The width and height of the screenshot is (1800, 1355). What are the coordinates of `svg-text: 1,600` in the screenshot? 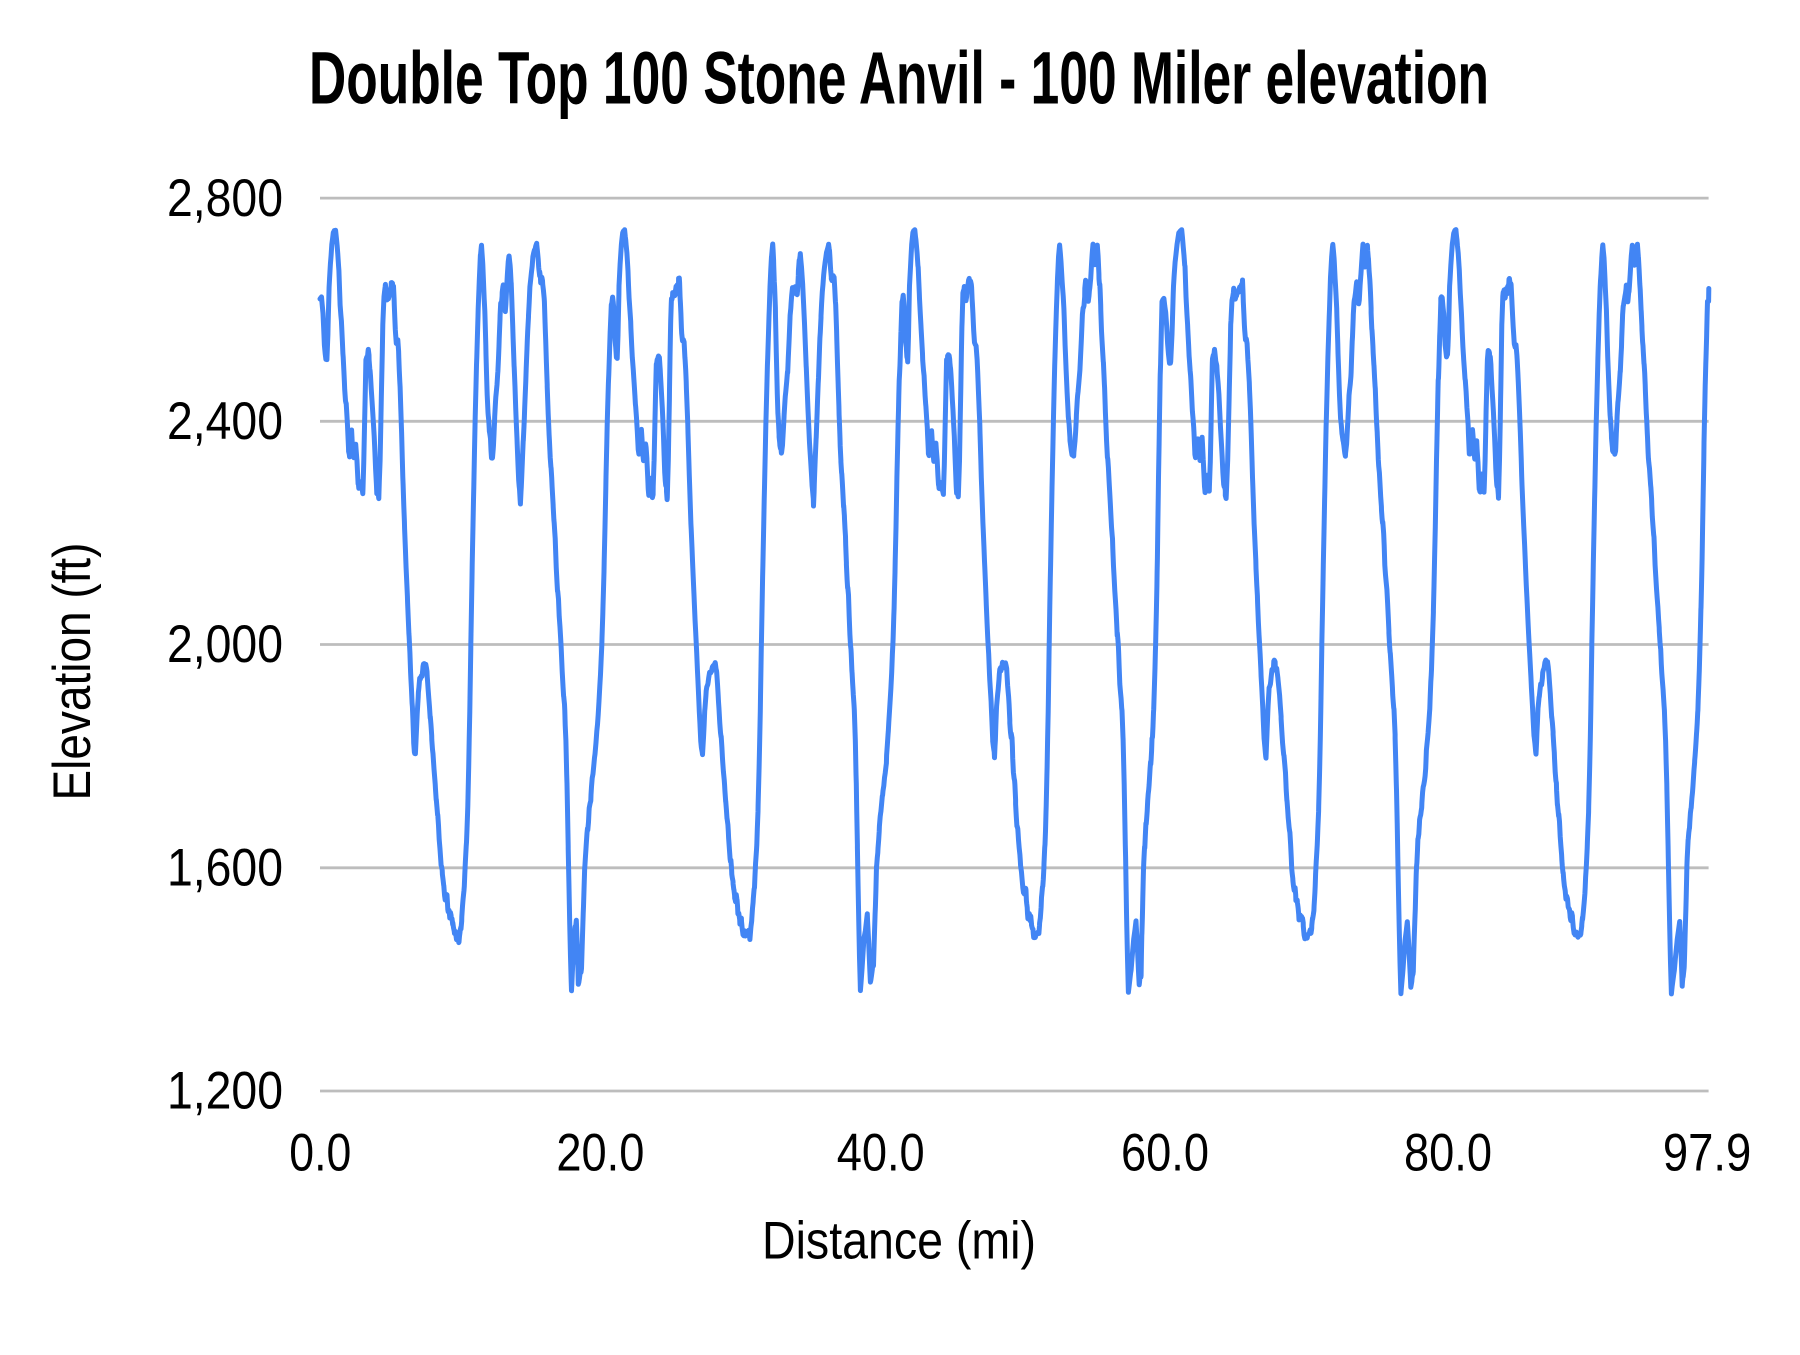 It's located at (225, 868).